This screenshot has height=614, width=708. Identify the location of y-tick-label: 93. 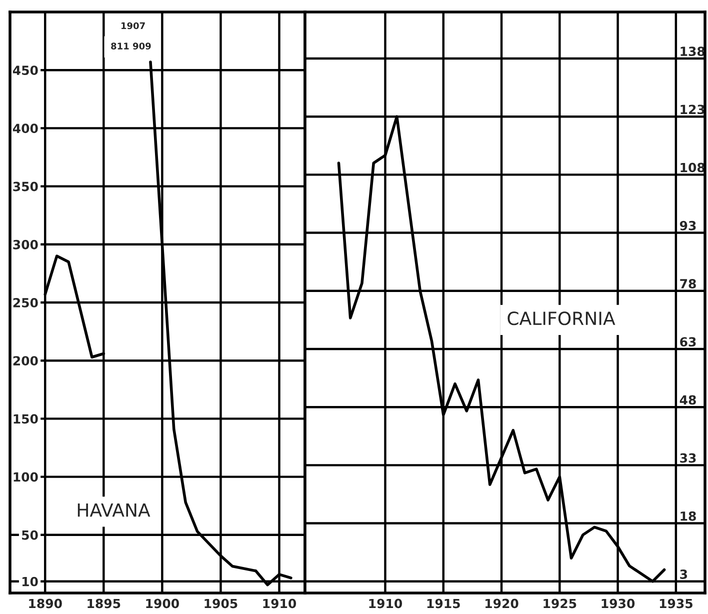
(688, 225).